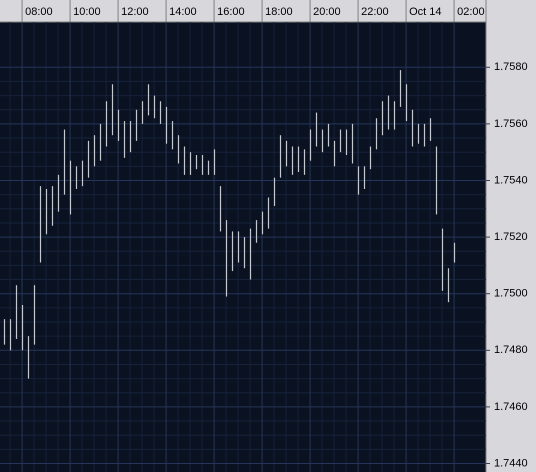 The height and width of the screenshot is (472, 536). What do you see at coordinates (135, 12) in the screenshot?
I see `x-tick-label: 12:00` at bounding box center [135, 12].